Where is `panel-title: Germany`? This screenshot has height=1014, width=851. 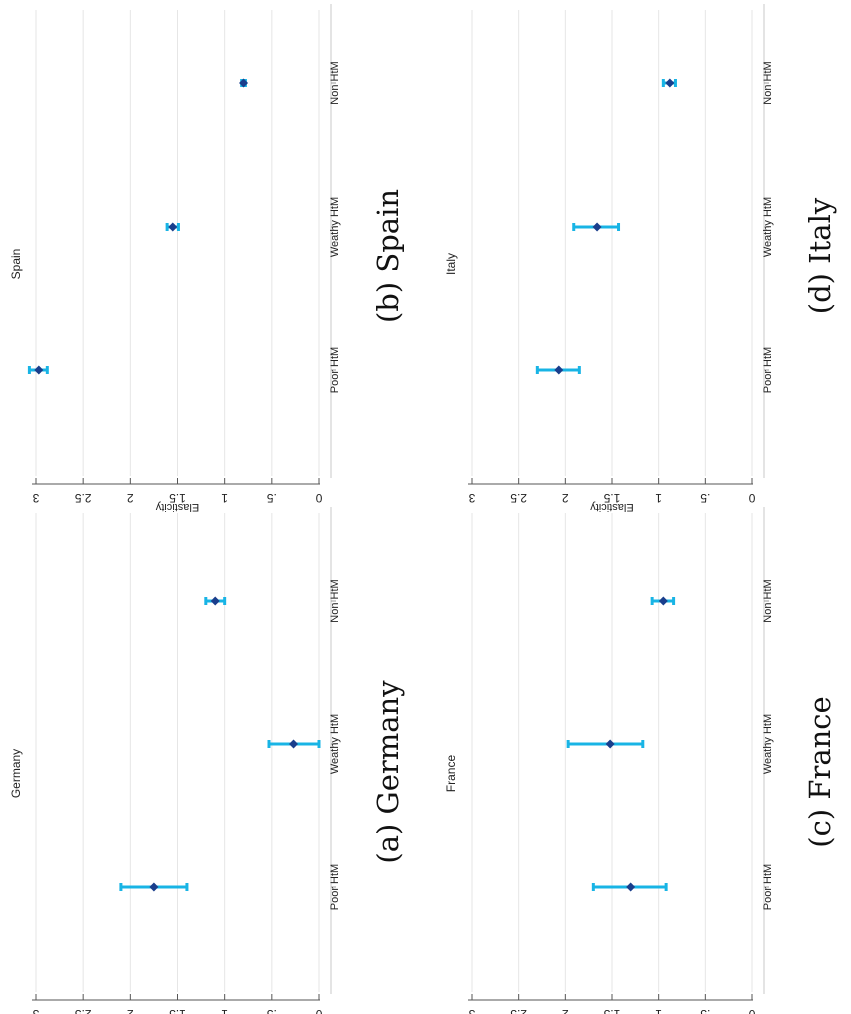 panel-title: Germany is located at coordinates (16, 773).